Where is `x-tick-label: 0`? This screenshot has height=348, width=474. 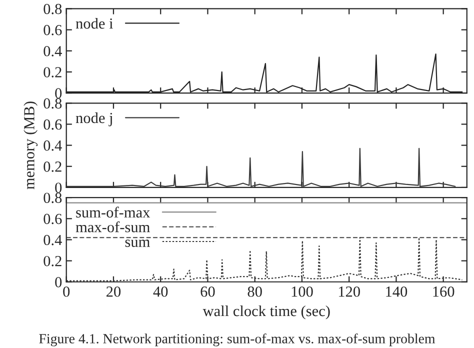
x-tick-label: 0 is located at coordinates (66, 291).